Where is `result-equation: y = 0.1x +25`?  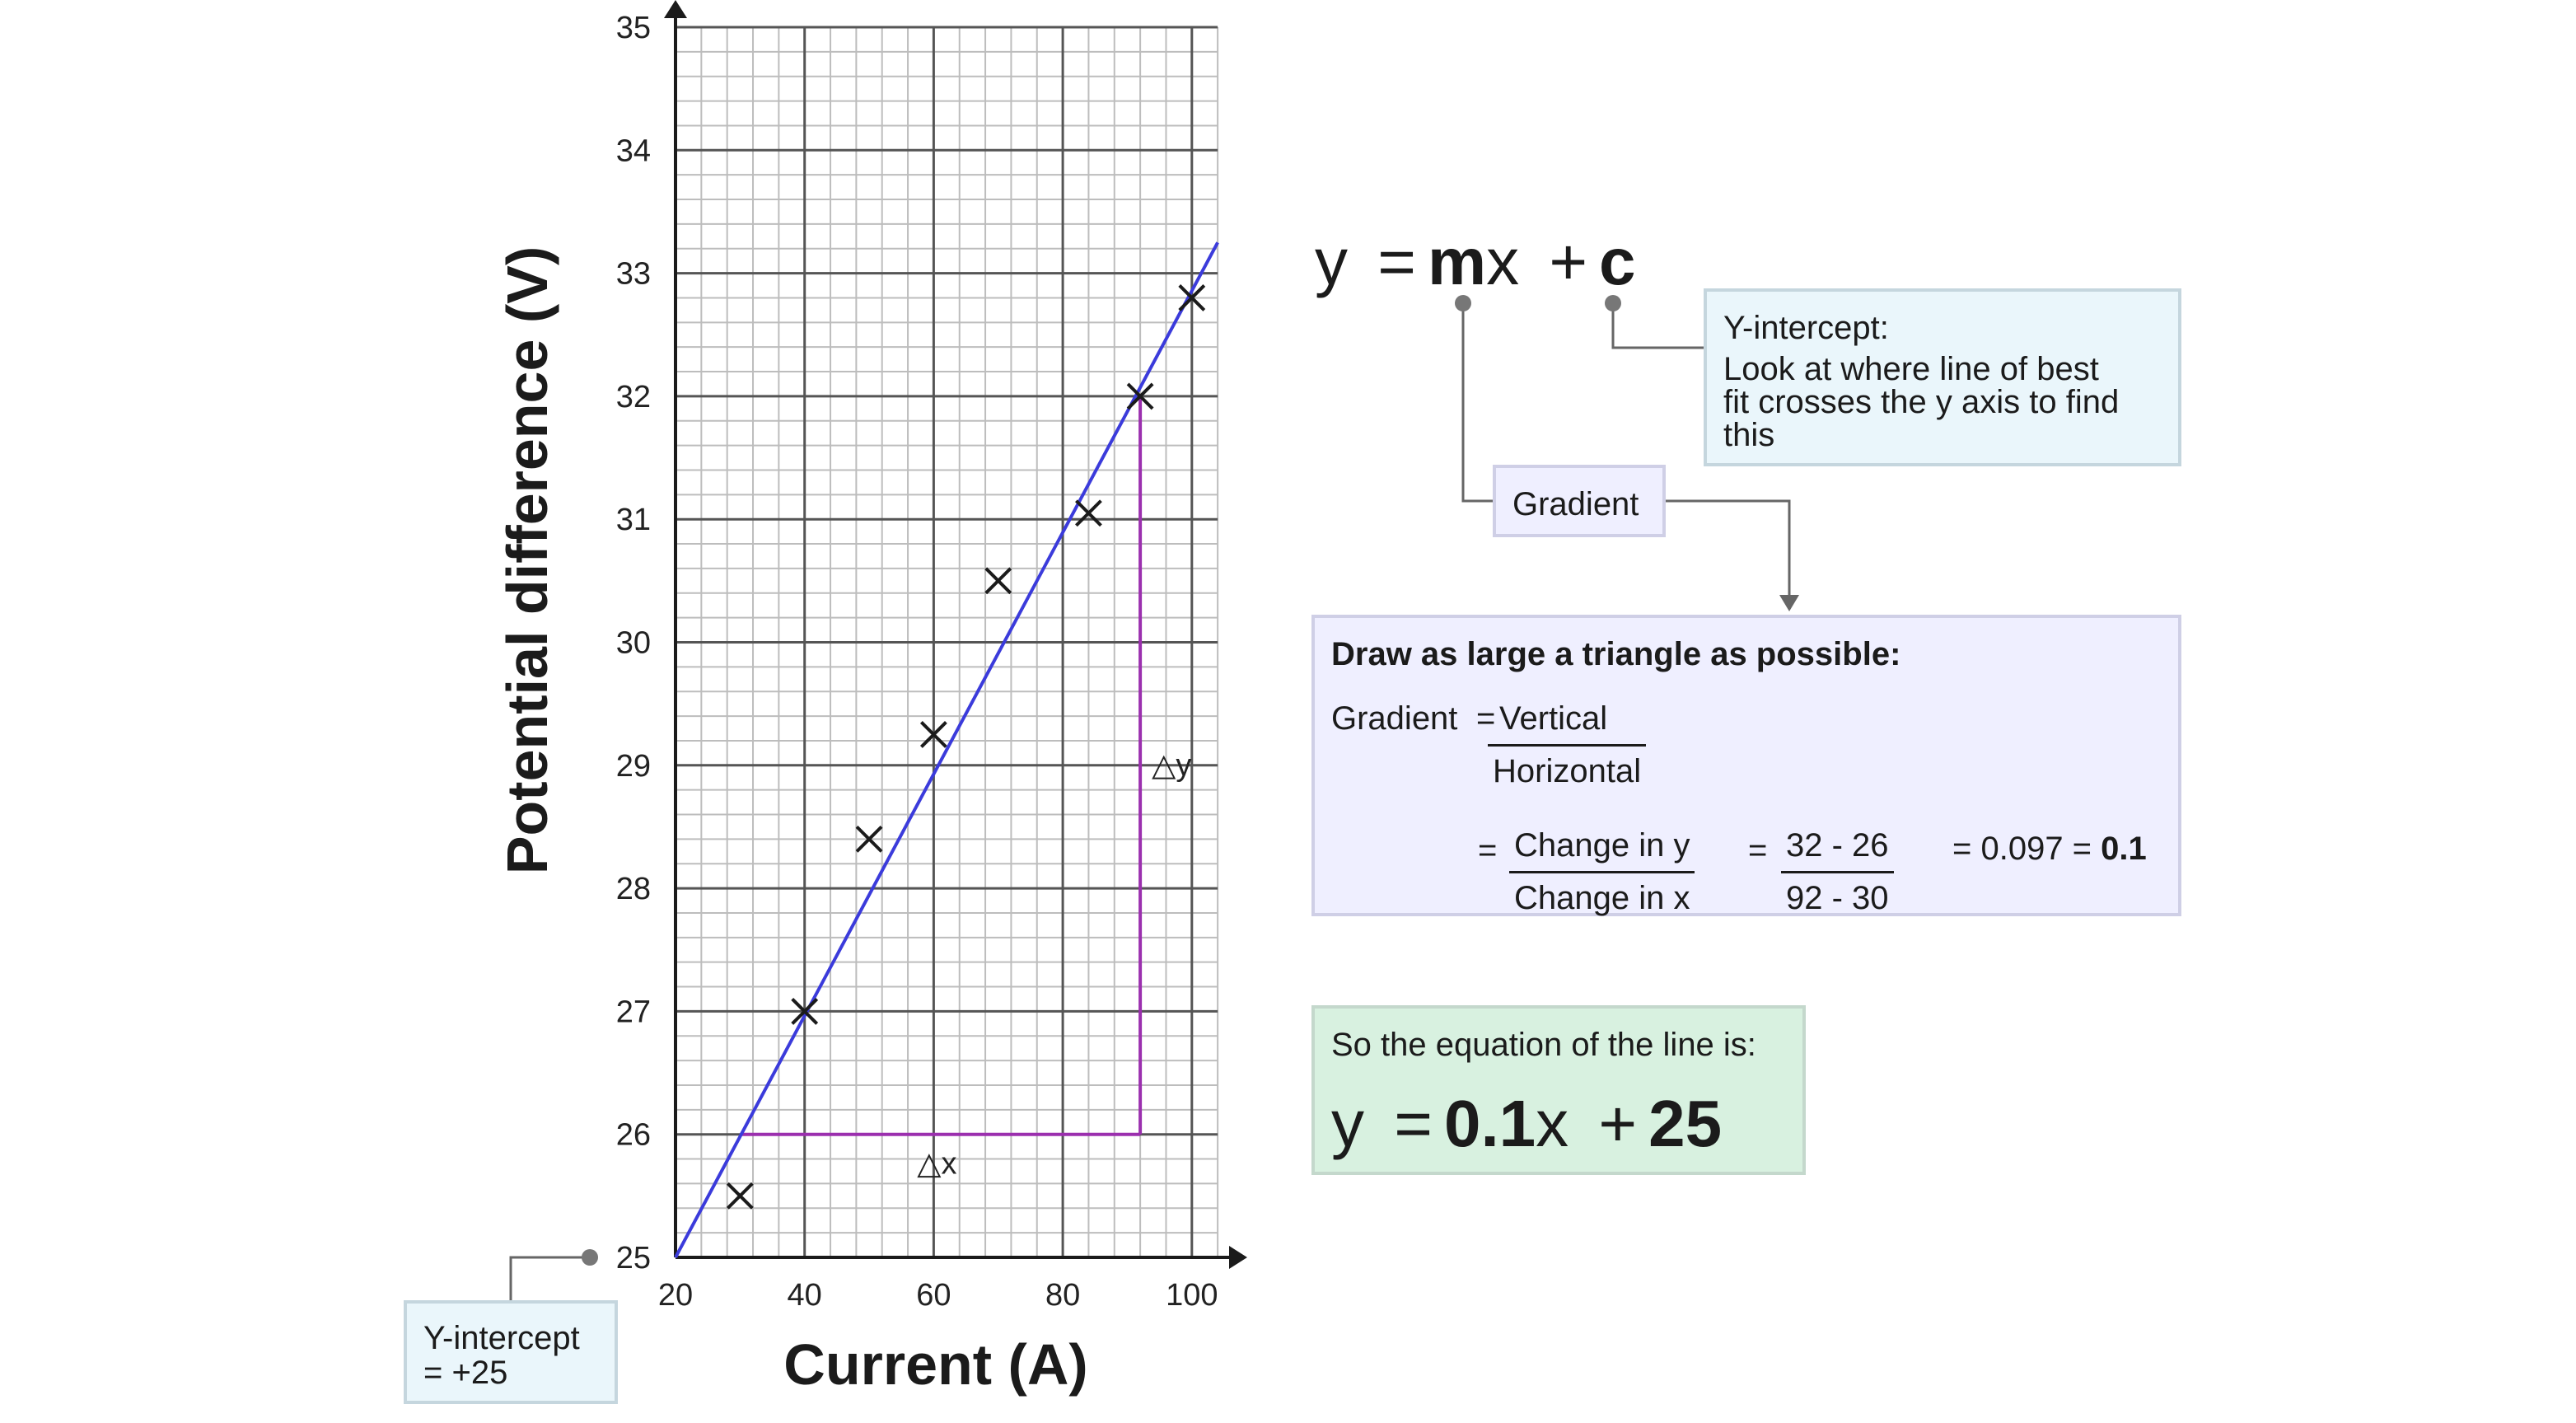
result-equation: y = 0.1x +25 is located at coordinates (1526, 1124).